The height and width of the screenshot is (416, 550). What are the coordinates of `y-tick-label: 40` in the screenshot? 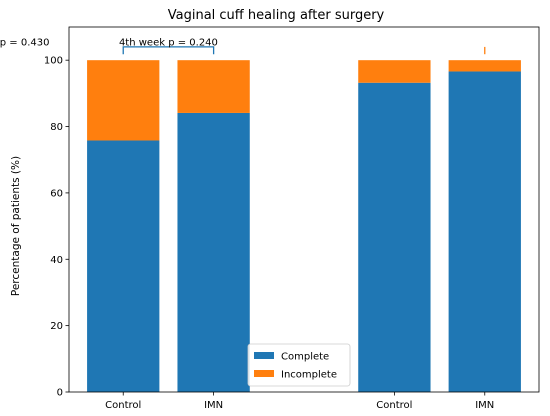 It's located at (56, 260).